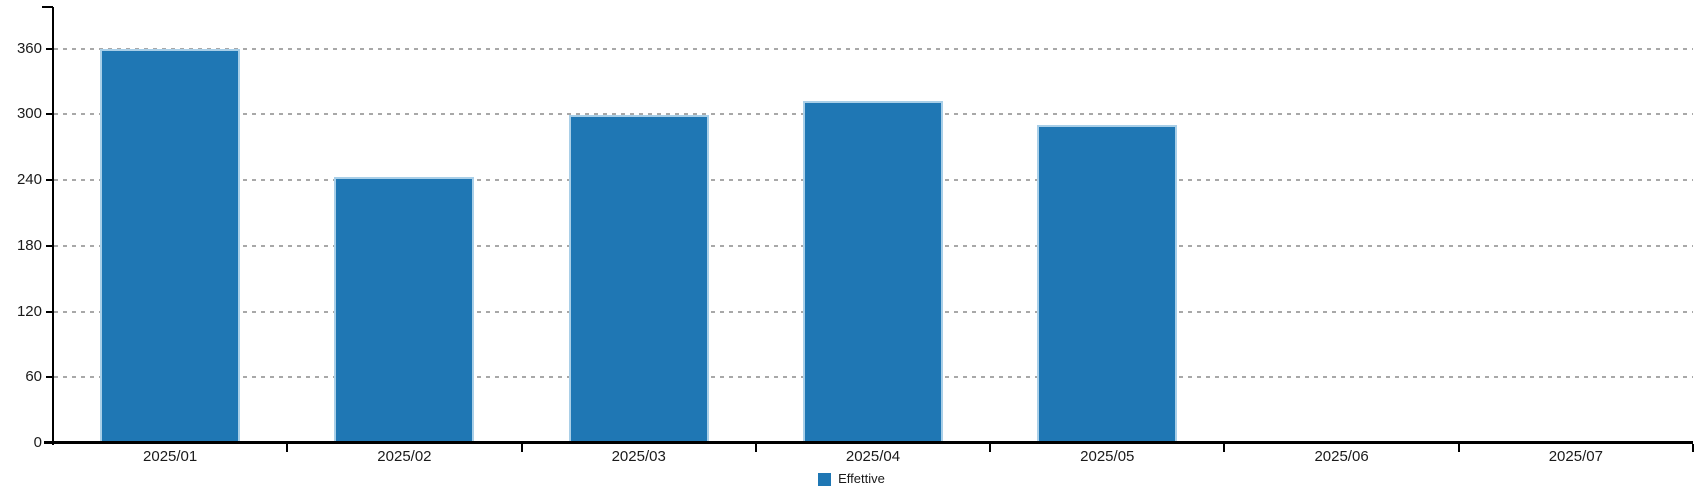 Image resolution: width=1703 pixels, height=500 pixels. I want to click on y-axis-top-cap, so click(47, 7).